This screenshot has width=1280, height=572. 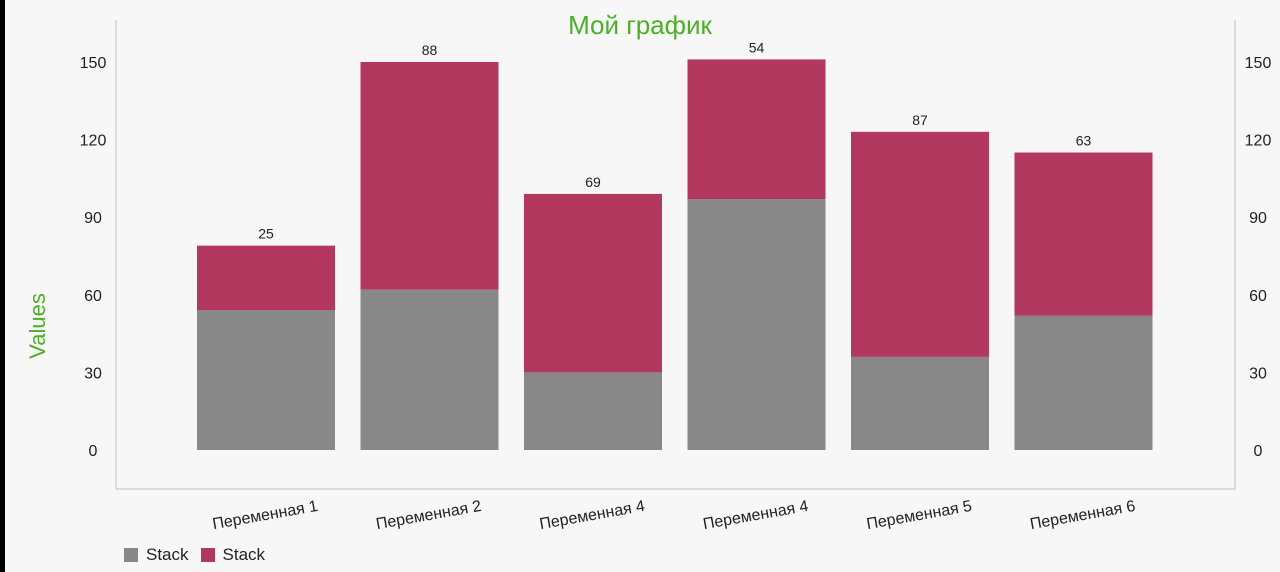 I want to click on x-tick-label-6: Переменная 6, so click(x=1083, y=515).